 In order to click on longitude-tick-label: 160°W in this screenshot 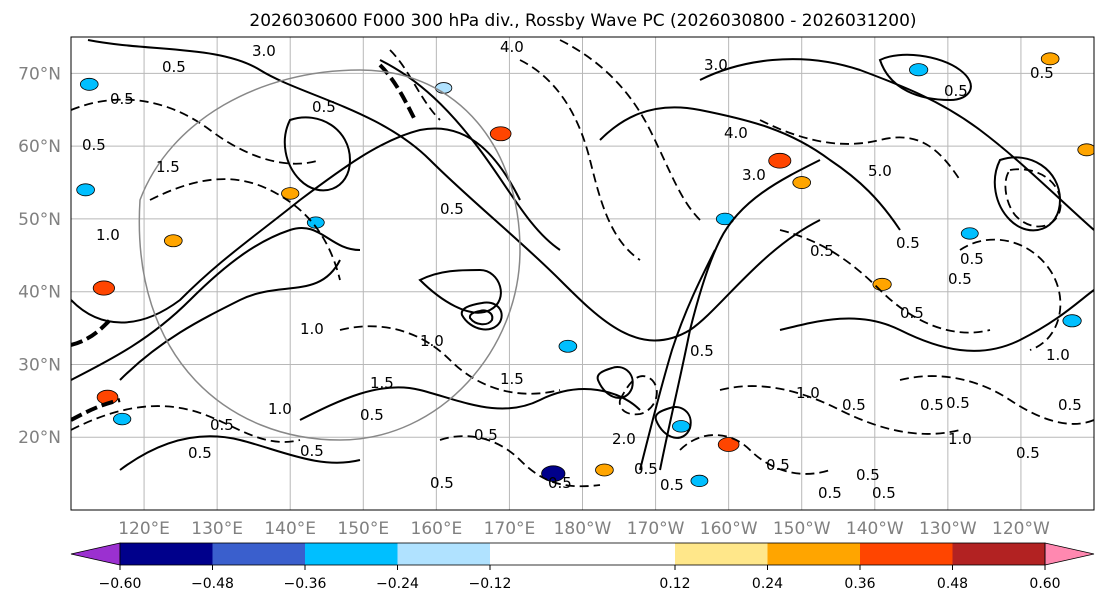, I will do `click(729, 529)`.